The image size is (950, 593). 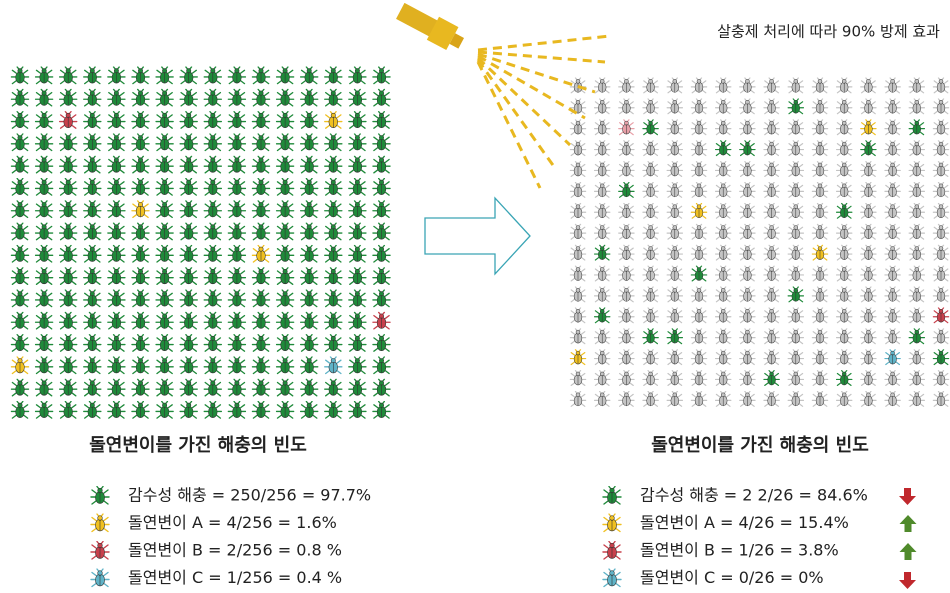 What do you see at coordinates (477, 236) in the screenshot?
I see `arrow` at bounding box center [477, 236].